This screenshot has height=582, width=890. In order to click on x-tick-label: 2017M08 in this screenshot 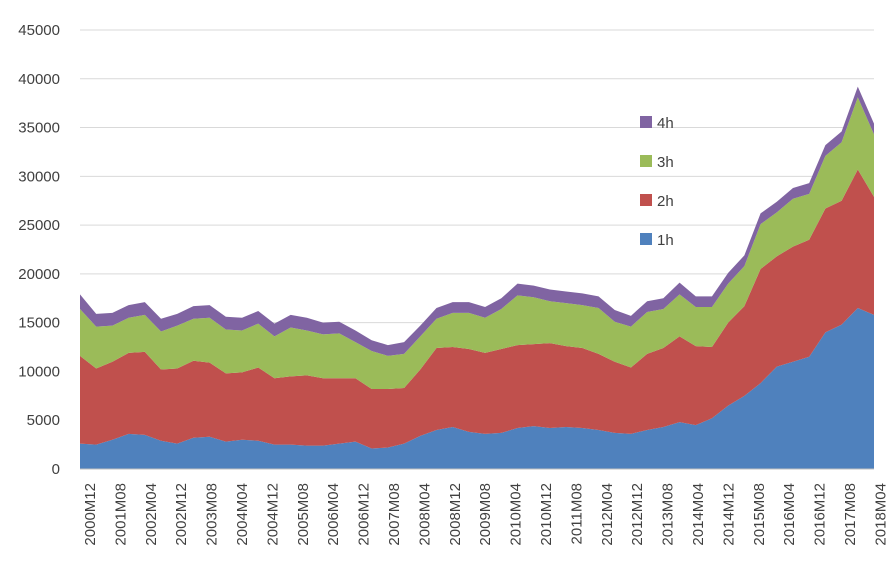, I will do `click(850, 514)`.